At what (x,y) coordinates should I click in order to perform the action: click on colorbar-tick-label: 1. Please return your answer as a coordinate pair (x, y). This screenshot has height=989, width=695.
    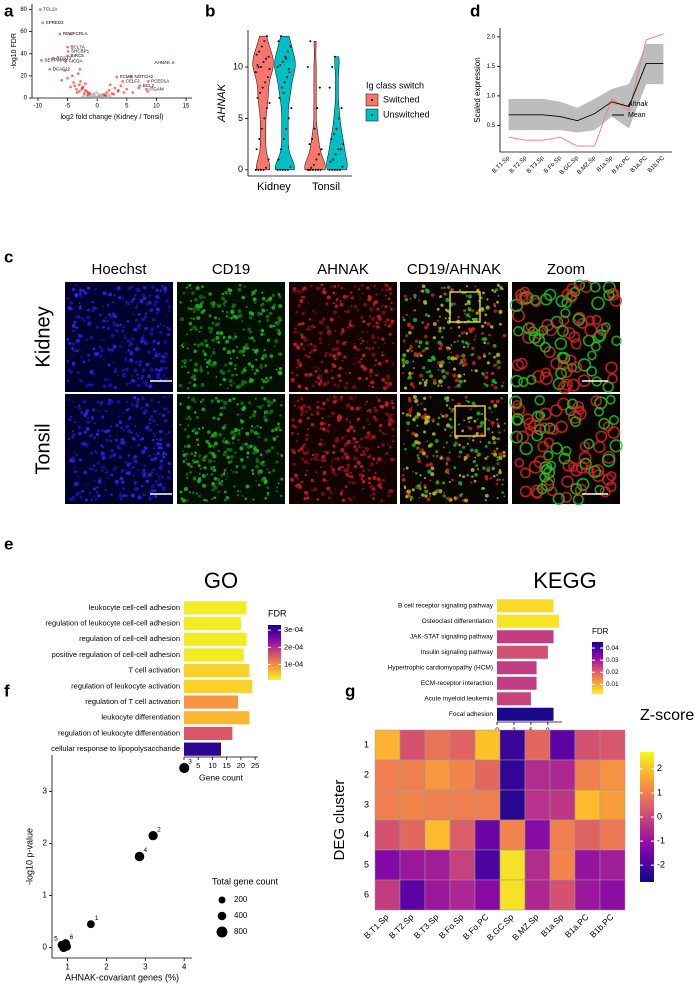
    Looking at the image, I should click on (659, 792).